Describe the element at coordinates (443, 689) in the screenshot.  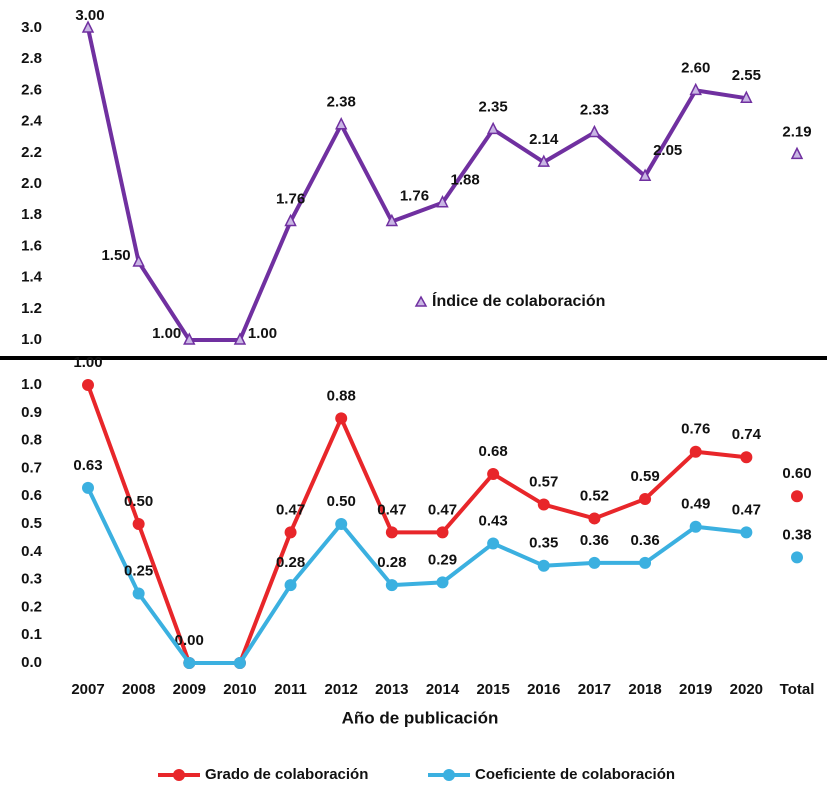
I see `x-tick-label: 2014` at that location.